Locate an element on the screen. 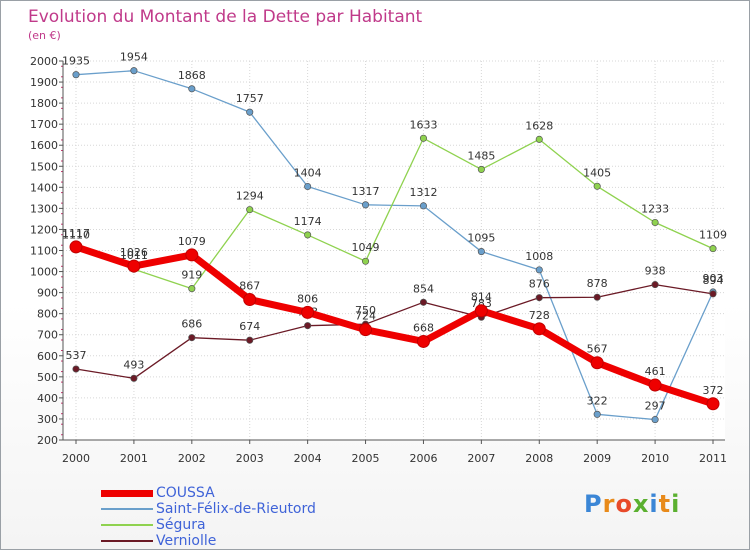  data-label: 1117 is located at coordinates (76, 233).